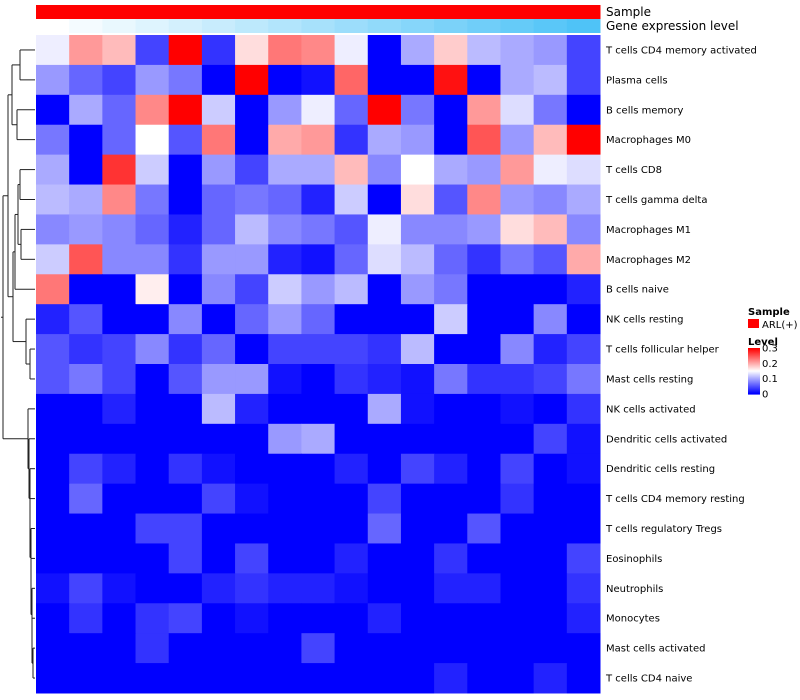 Image resolution: width=800 pixels, height=700 pixels. What do you see at coordinates (763, 342) in the screenshot?
I see `legend-level-title: Level` at bounding box center [763, 342].